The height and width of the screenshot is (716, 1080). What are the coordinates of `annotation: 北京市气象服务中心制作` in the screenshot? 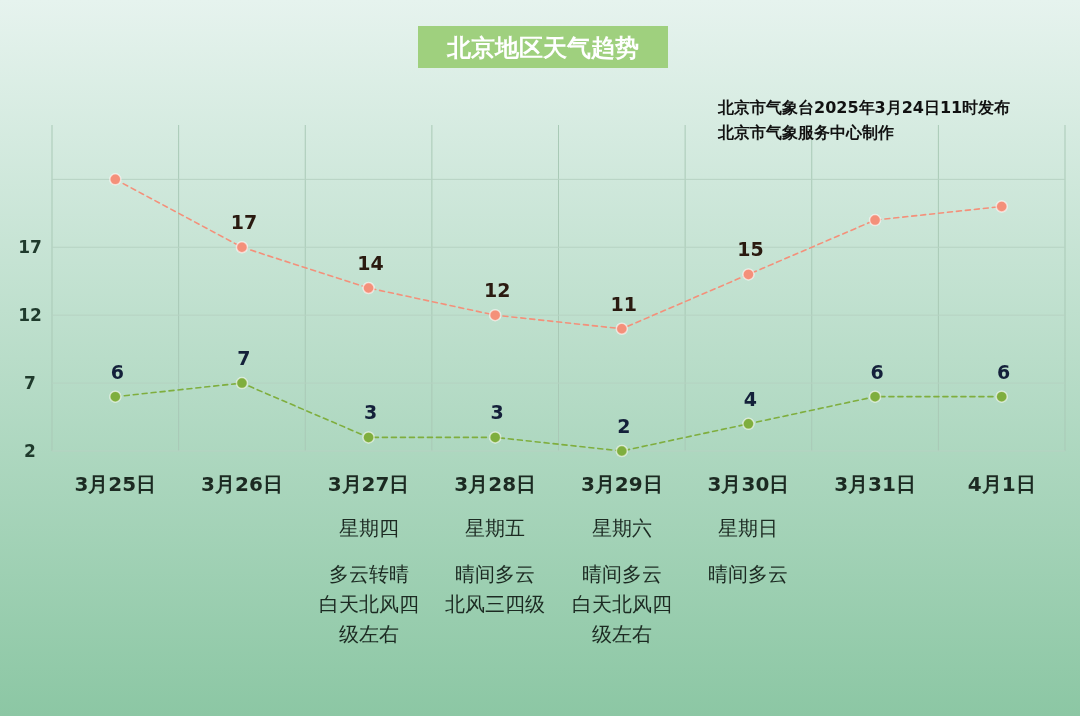 It's located at (805, 132).